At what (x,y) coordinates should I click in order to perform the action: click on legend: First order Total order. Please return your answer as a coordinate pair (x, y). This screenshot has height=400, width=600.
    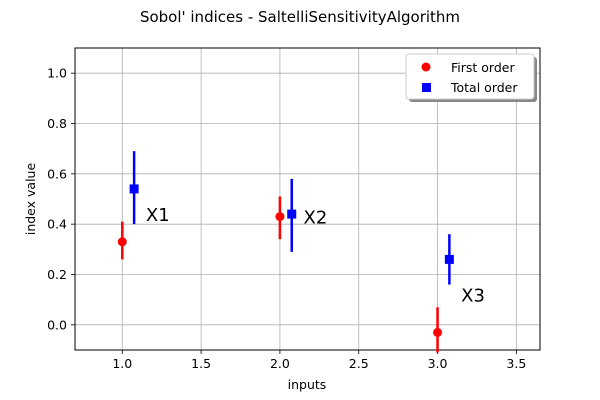
    Looking at the image, I should click on (471, 77).